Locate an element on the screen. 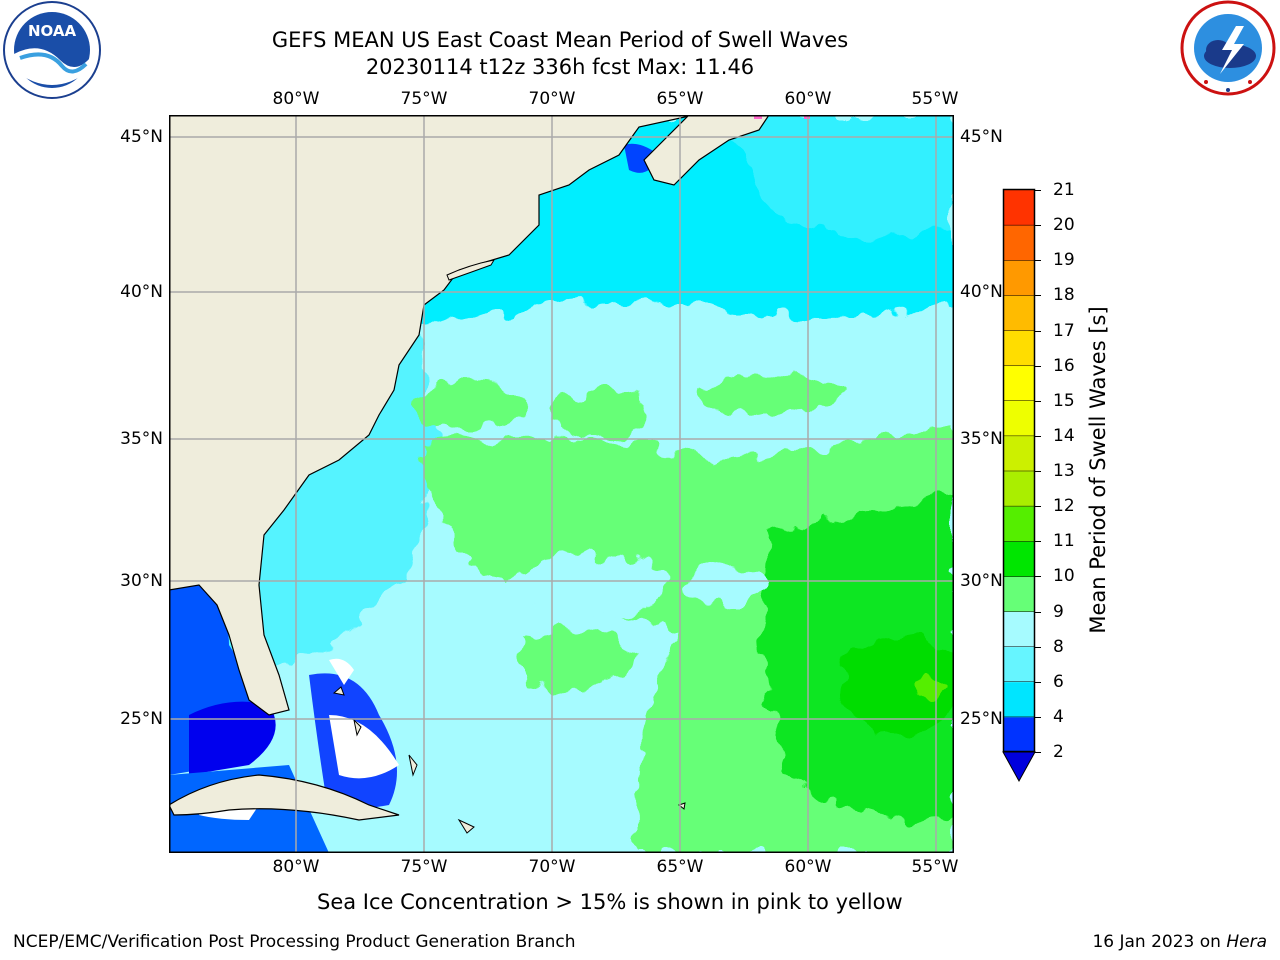 The height and width of the screenshot is (960, 1280). lon-label-bottom: 60°W is located at coordinates (808, 867).